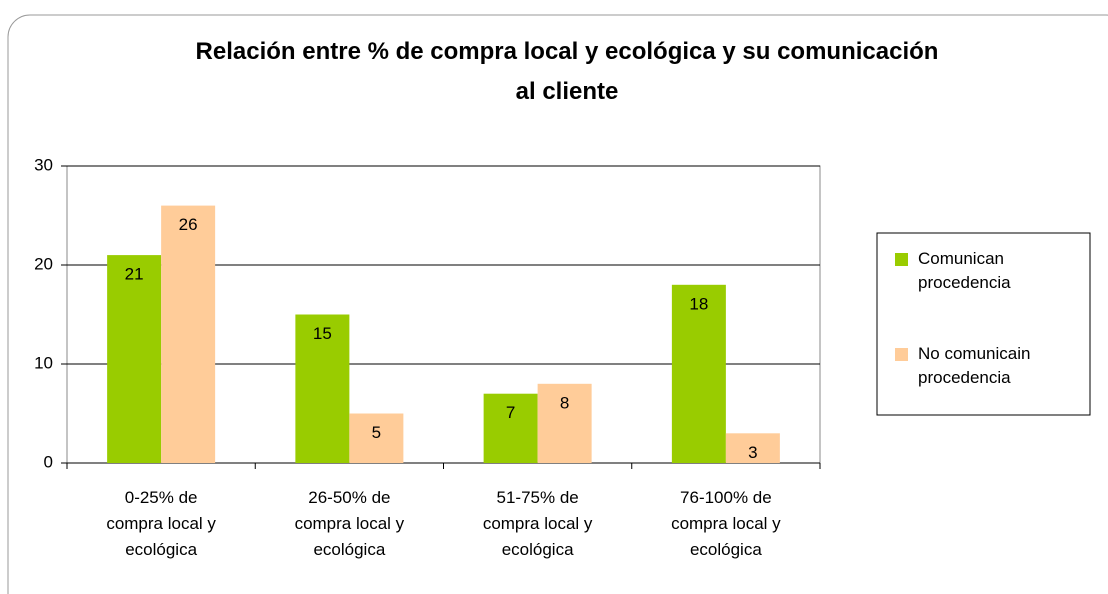 The image size is (1108, 594). I want to click on x-tick-label: 0-25% de compra local y ecológica, so click(161, 523).